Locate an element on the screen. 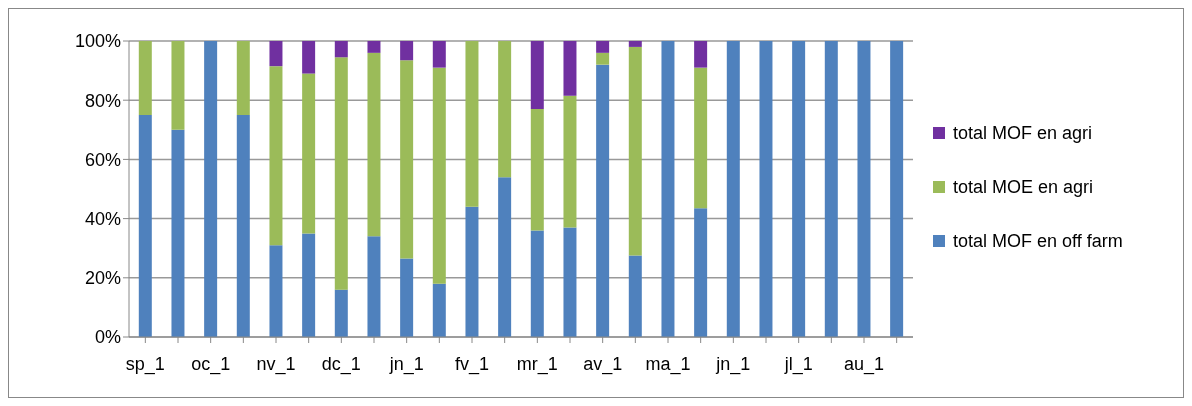 The image size is (1192, 406). x-tick-label: ma_1 is located at coordinates (668, 364).